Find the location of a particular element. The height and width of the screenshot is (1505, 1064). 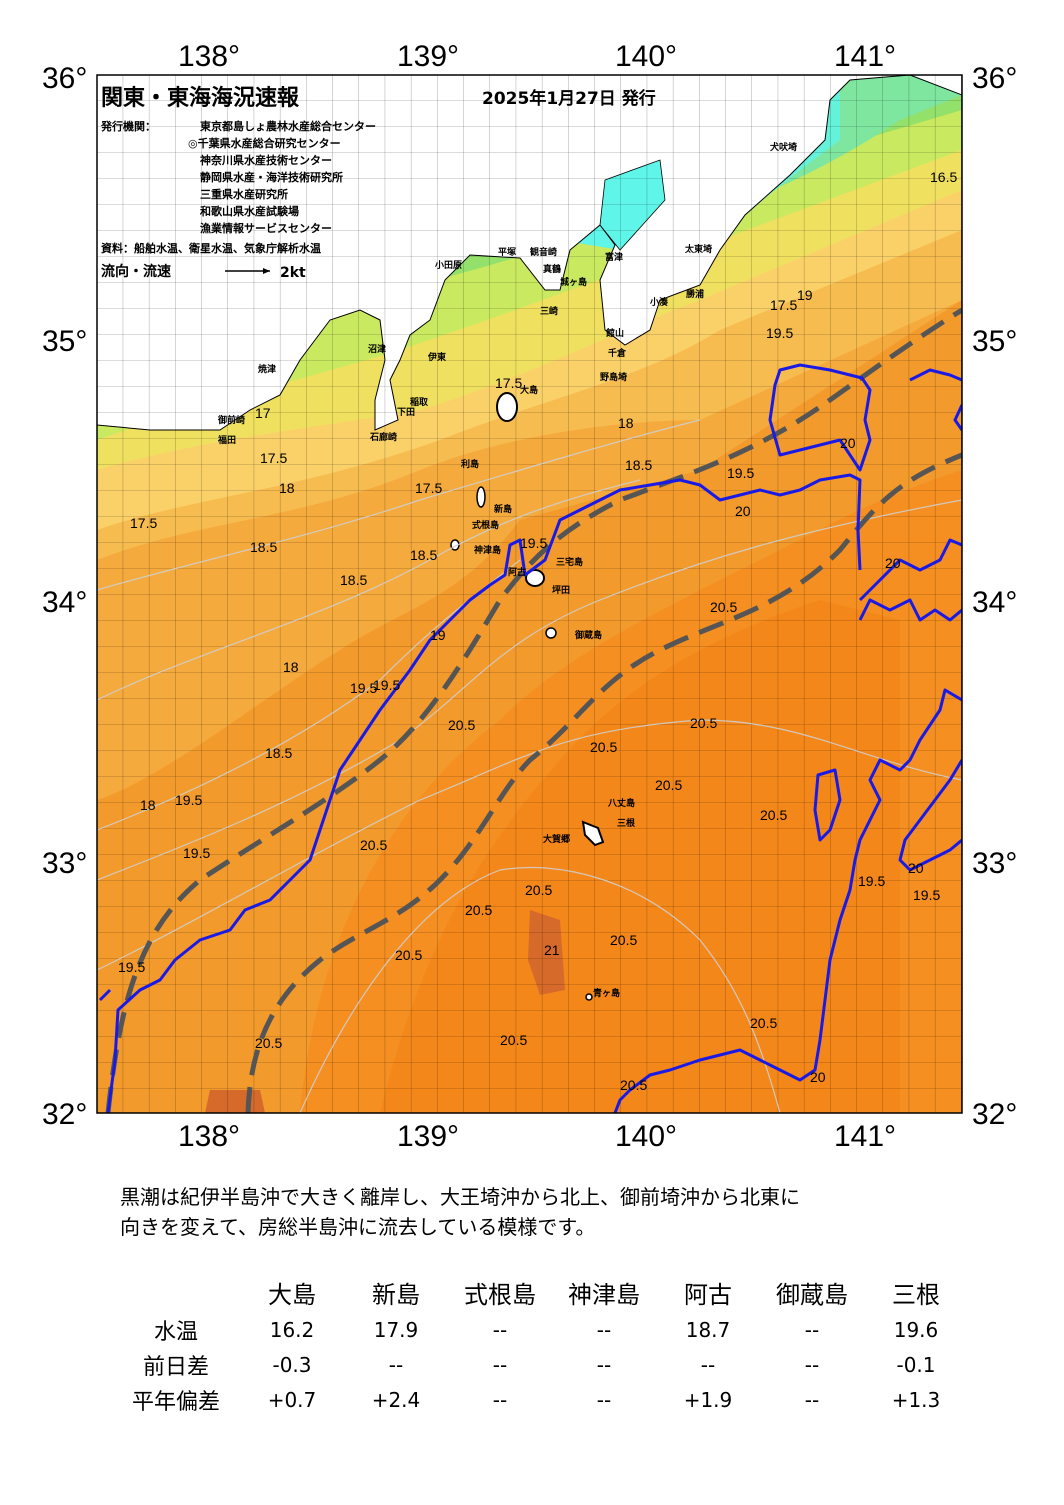

place-label: 三宅島 is located at coordinates (569, 562).